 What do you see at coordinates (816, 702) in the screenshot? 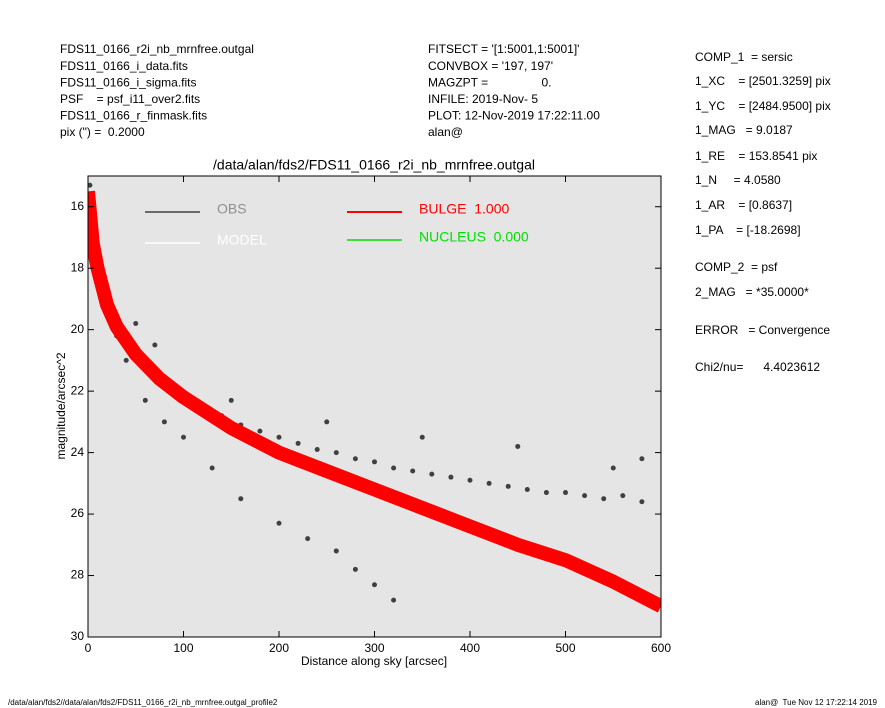
I see `footer-date: alan@ Tue Nov 12 17:22:14 2019` at bounding box center [816, 702].